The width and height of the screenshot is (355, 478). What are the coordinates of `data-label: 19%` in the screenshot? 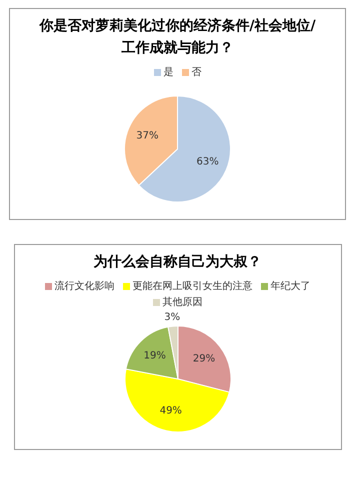 It's located at (154, 356).